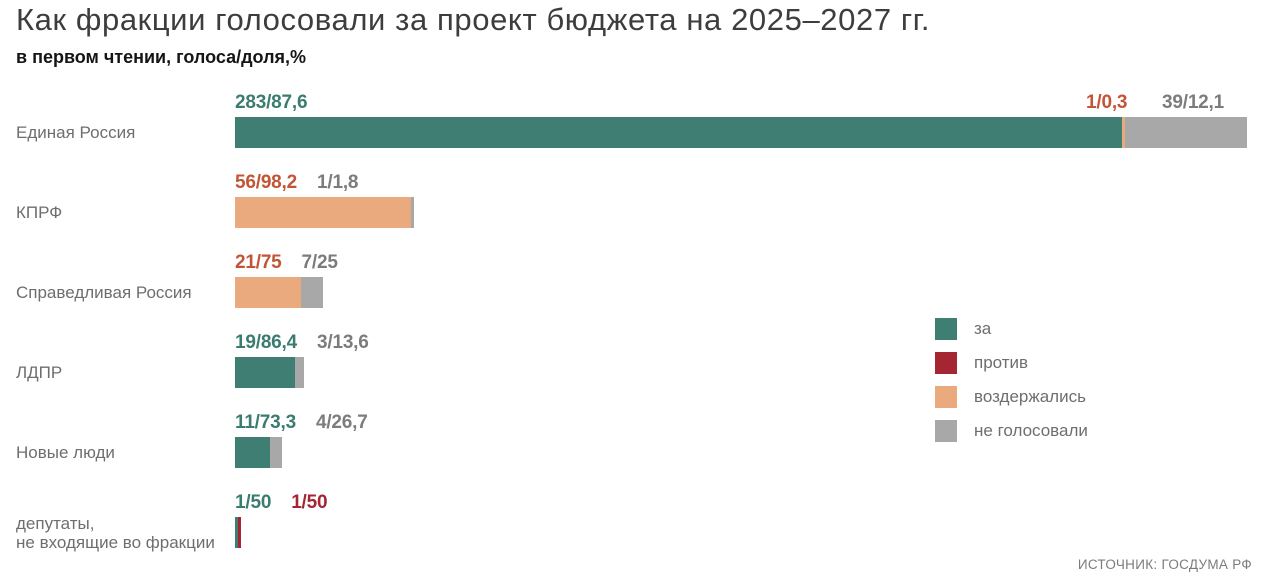 This screenshot has width=1266, height=583. I want to click on value-label: 283/87,6, so click(271, 102).